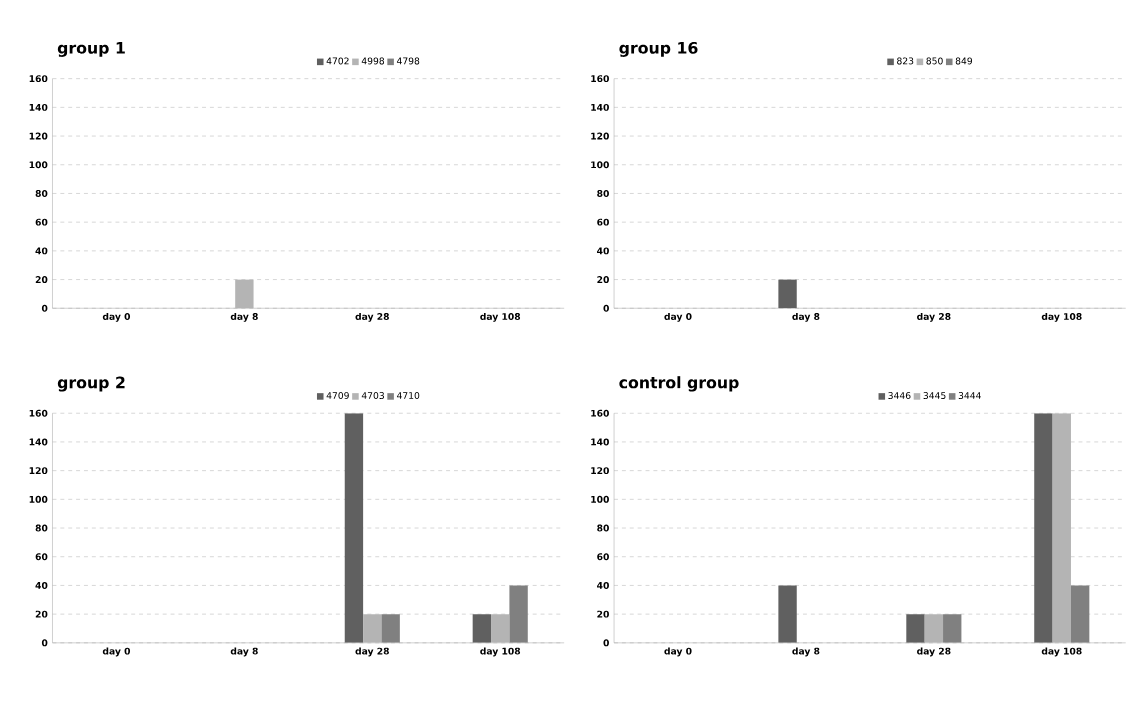  What do you see at coordinates (91, 49) in the screenshot?
I see `chart-title: group 1` at bounding box center [91, 49].